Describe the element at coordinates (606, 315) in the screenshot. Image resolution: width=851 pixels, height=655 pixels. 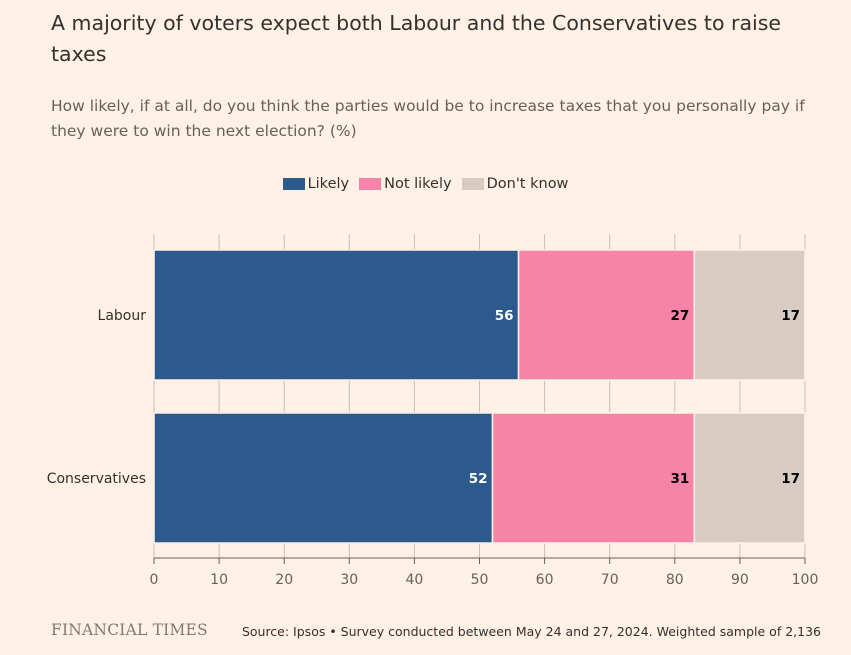
I see `bar-labour-not-likely` at that location.